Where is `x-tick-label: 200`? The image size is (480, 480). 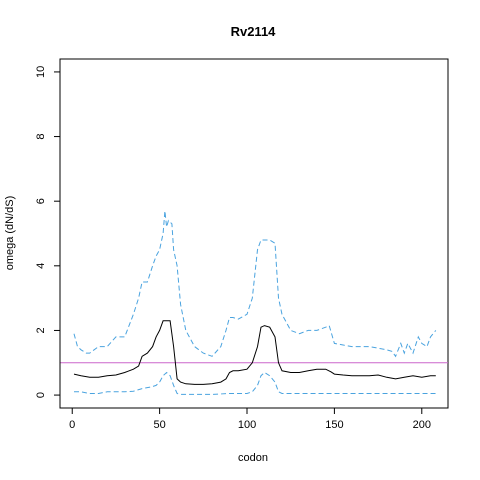
x-tick-label: 200 is located at coordinates (422, 425).